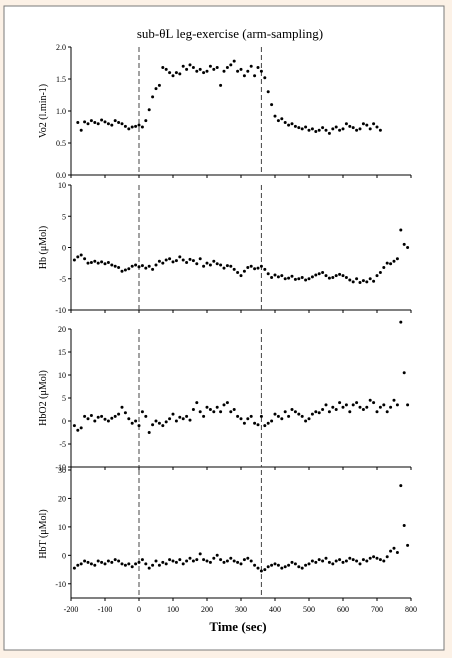 The height and width of the screenshot is (658, 452). What do you see at coordinates (173, 609) in the screenshot?
I see `x-tick-label: 100` at bounding box center [173, 609].